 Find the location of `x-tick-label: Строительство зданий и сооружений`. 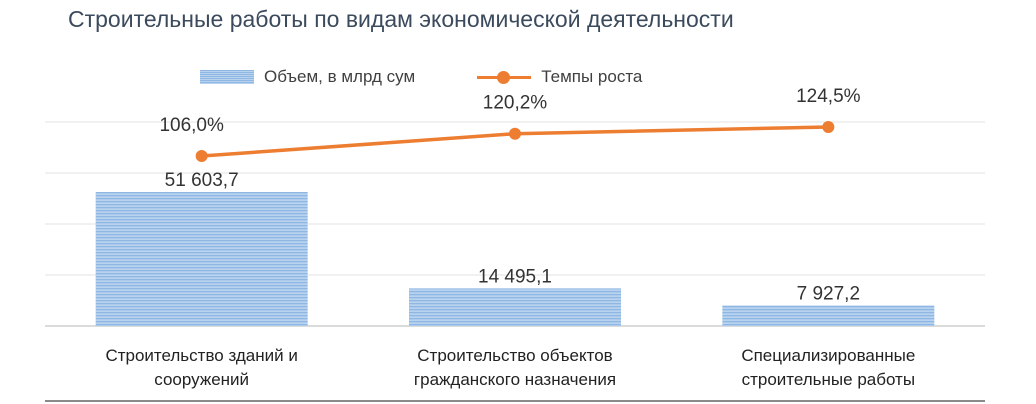

x-tick-label: Строительство зданий и сооружений is located at coordinates (202, 368).